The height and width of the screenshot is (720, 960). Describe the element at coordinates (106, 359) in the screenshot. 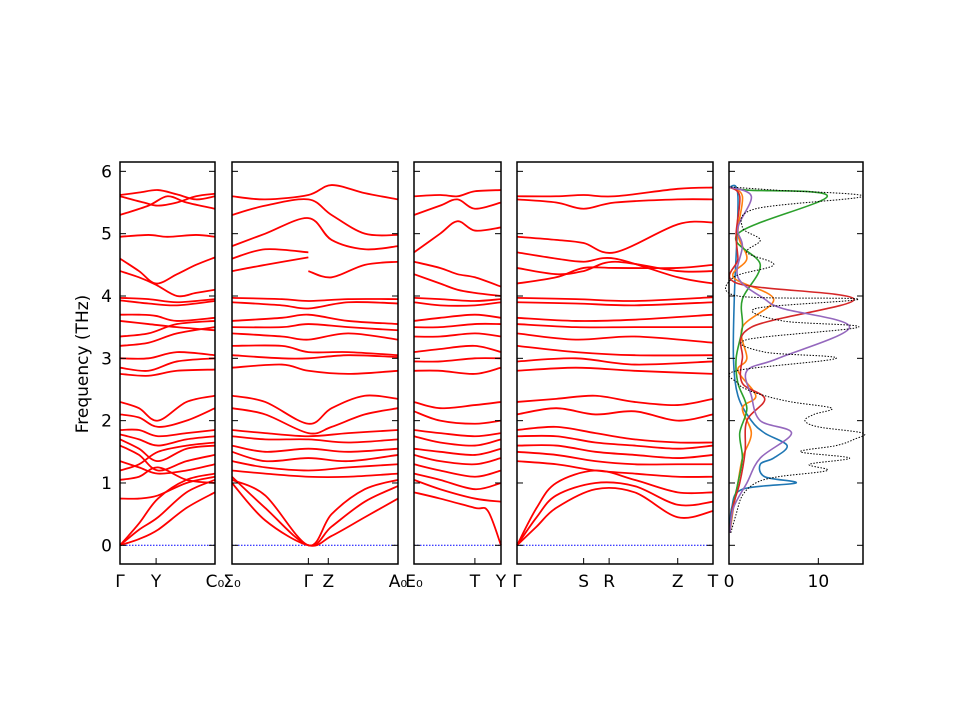

I see `y-tick-label: 3` at that location.